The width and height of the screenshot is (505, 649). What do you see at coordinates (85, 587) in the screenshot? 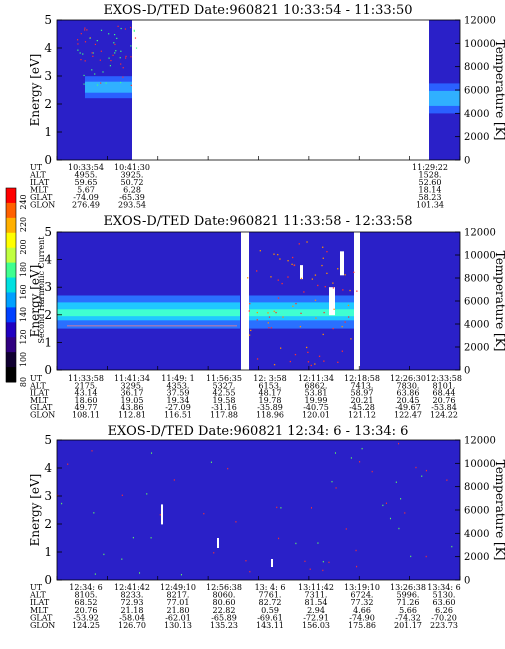
I see `table-cell: 12:34: 6` at bounding box center [85, 587].